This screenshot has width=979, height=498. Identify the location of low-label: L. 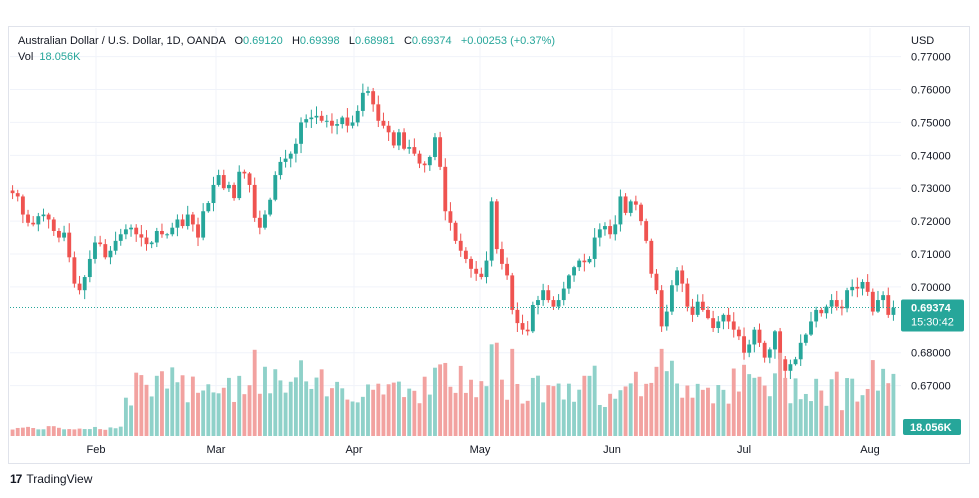
(351, 41).